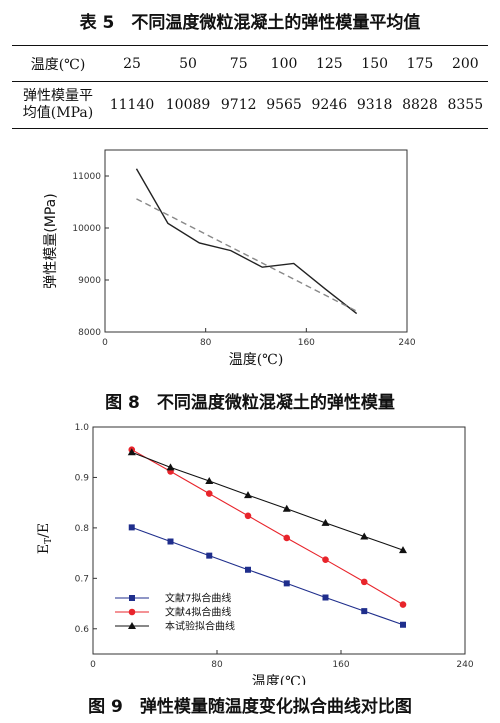 The image size is (500, 723). Describe the element at coordinates (82, 579) in the screenshot. I see `y-tick-label: 0.7` at that location.